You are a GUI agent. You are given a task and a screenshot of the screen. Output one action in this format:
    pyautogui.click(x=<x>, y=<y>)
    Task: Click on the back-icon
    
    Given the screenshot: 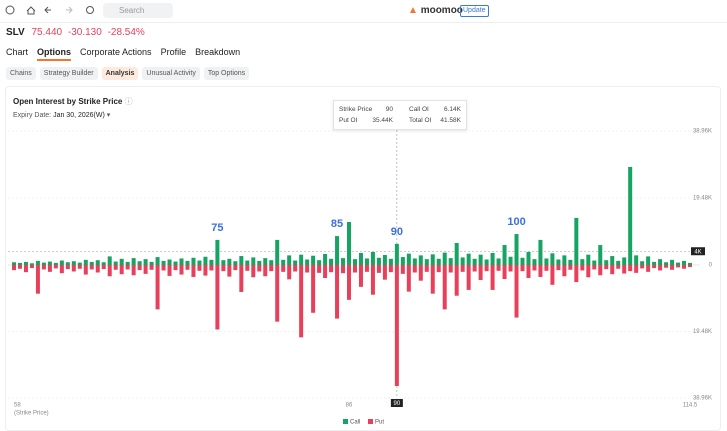 What is the action you would take?
    pyautogui.click(x=47, y=10)
    